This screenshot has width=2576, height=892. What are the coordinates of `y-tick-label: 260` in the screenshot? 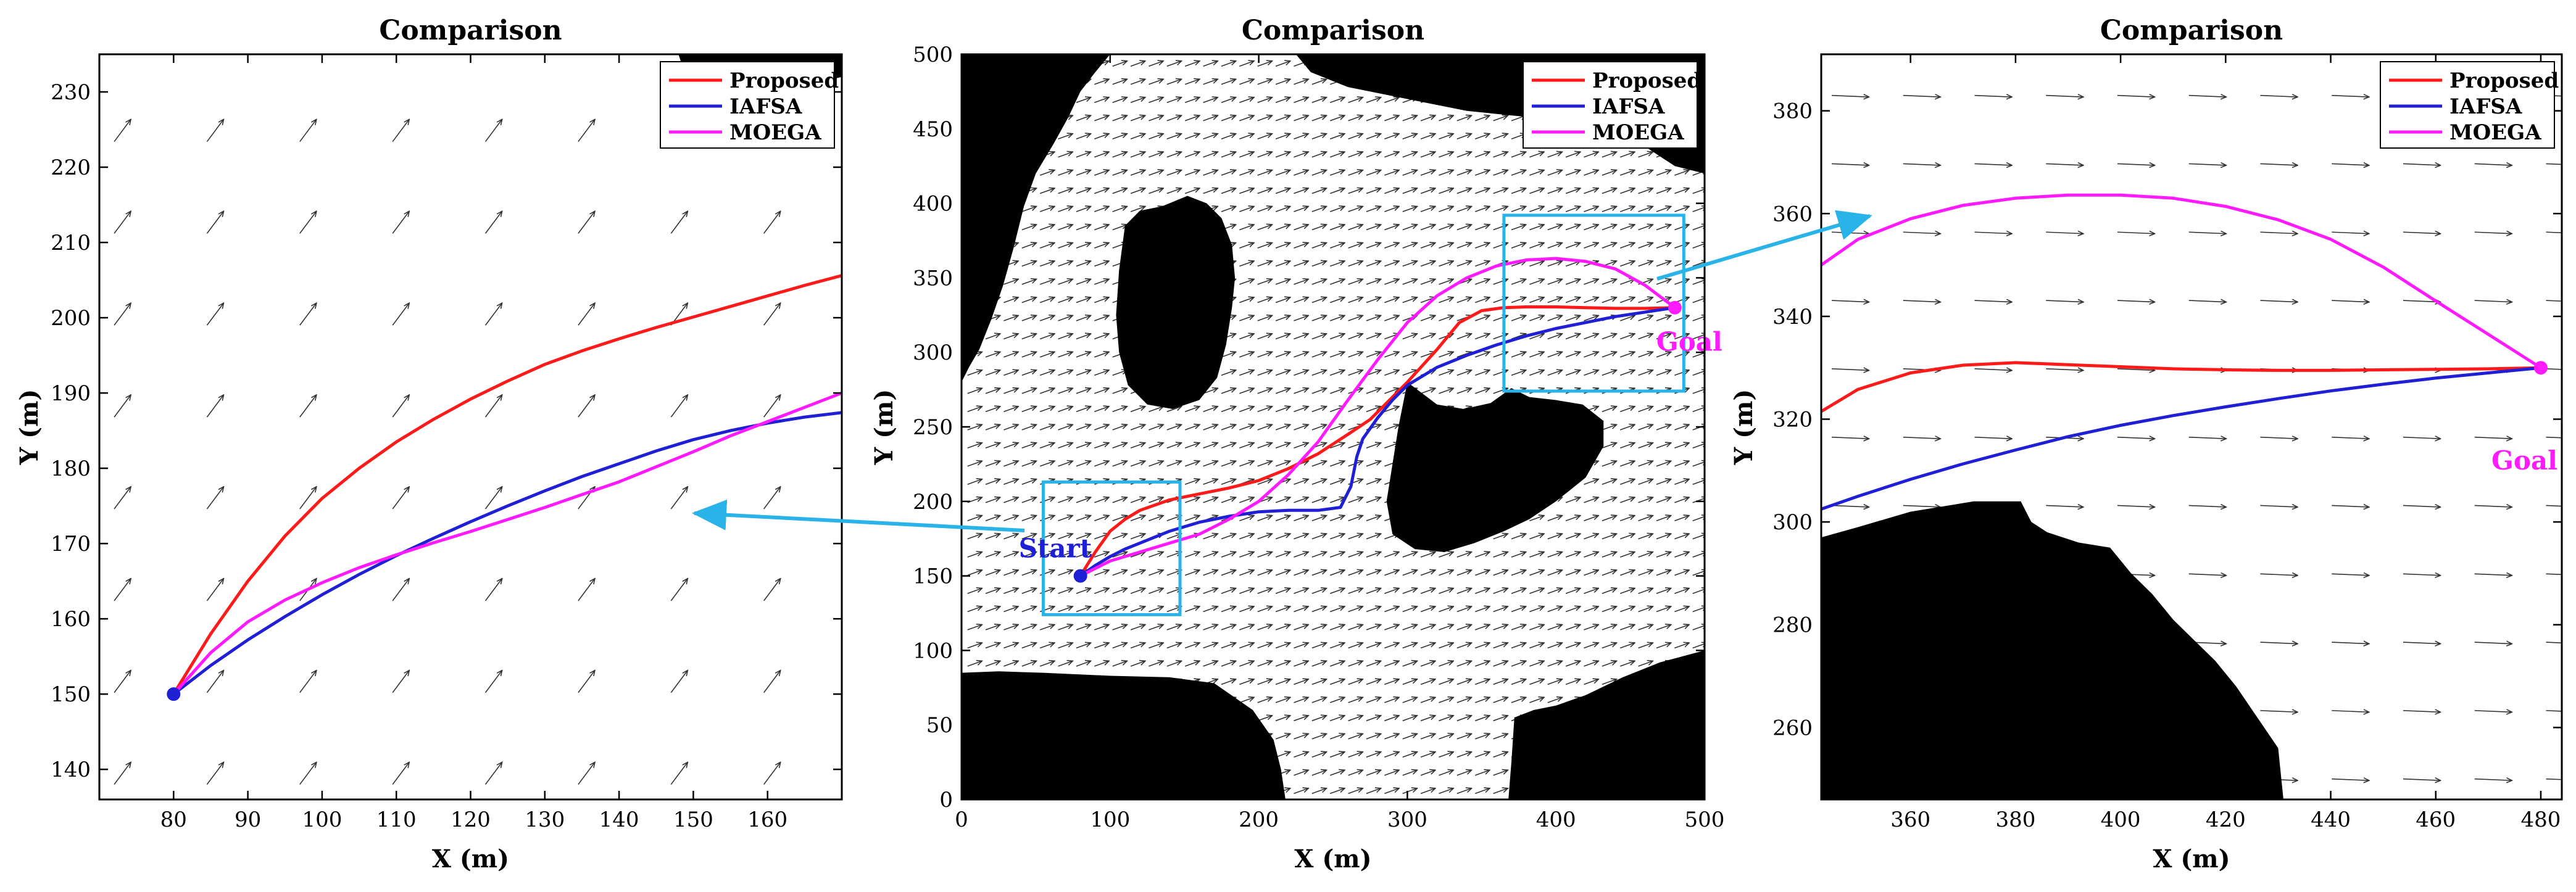 It's located at (1793, 728).